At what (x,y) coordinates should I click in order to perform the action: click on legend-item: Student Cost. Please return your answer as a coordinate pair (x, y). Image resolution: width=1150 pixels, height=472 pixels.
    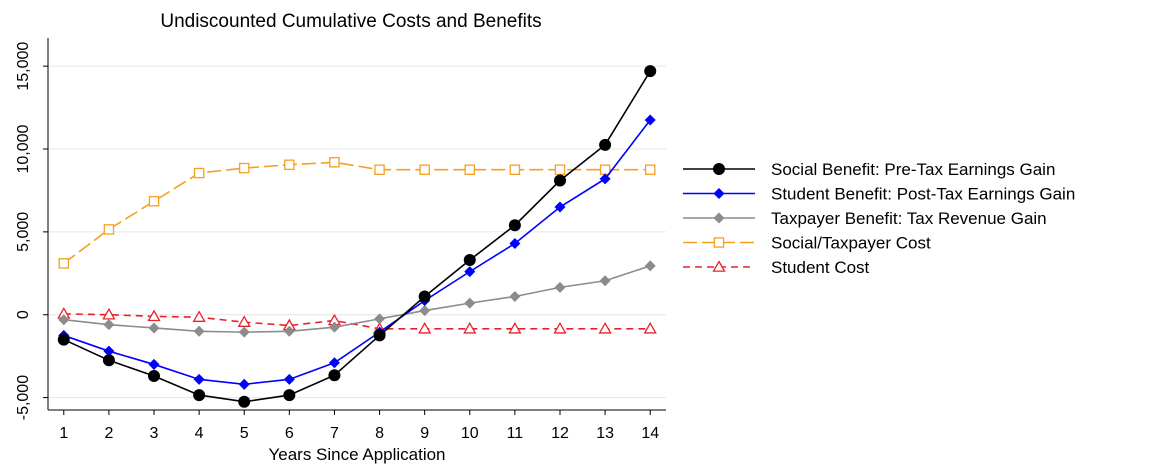
    Looking at the image, I should click on (776, 267).